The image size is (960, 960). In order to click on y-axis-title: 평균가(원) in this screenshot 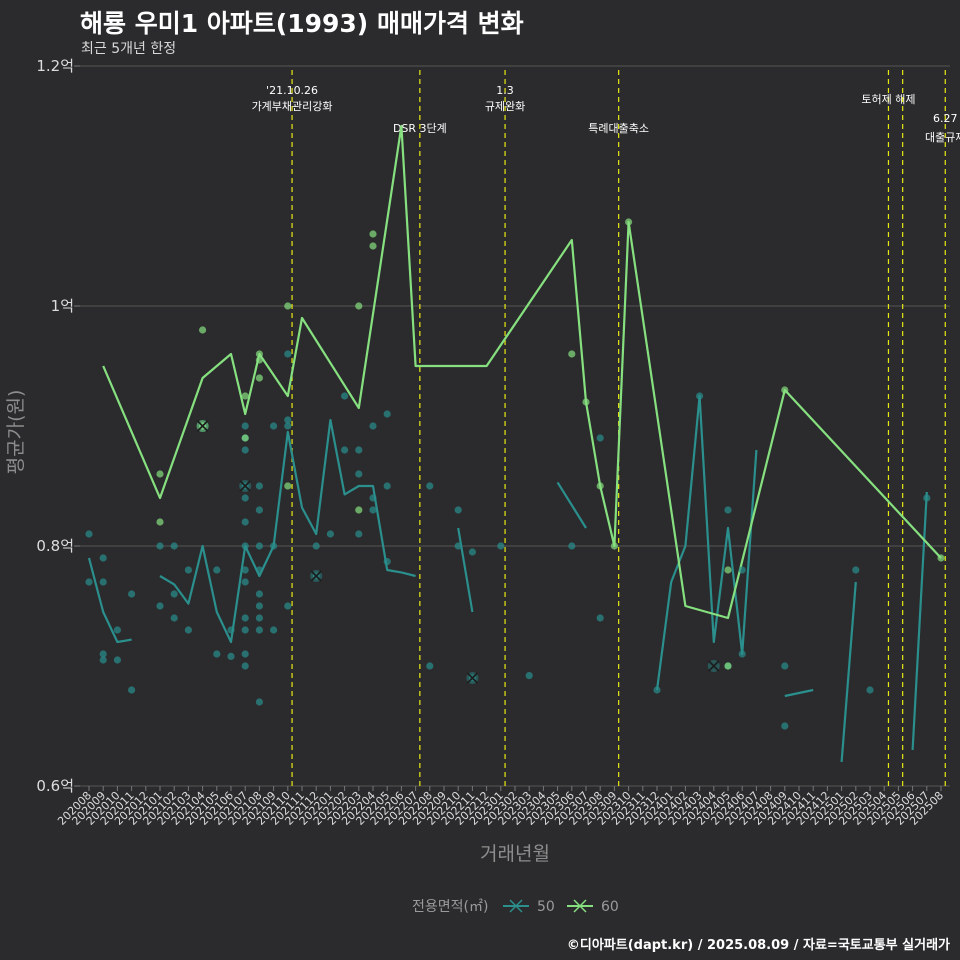, I will do `click(16, 432)`.